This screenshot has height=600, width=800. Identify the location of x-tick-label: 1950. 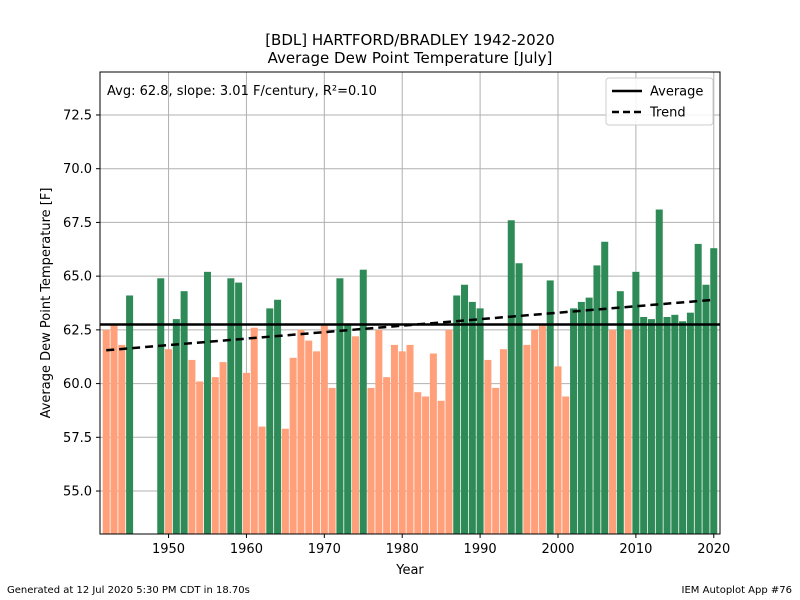
(168, 549).